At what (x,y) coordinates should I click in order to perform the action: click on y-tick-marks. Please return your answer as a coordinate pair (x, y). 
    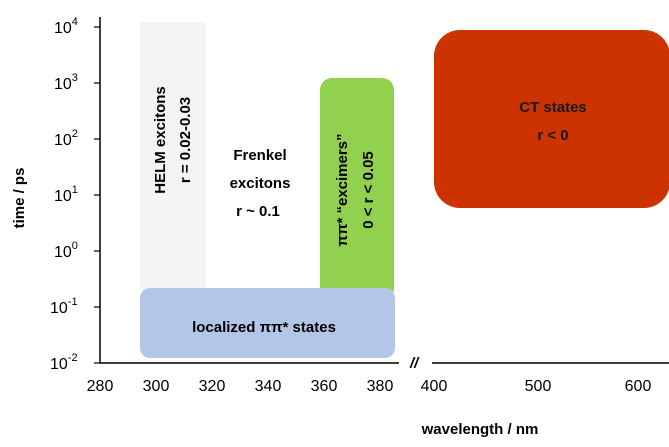
    Looking at the image, I should click on (97, 195).